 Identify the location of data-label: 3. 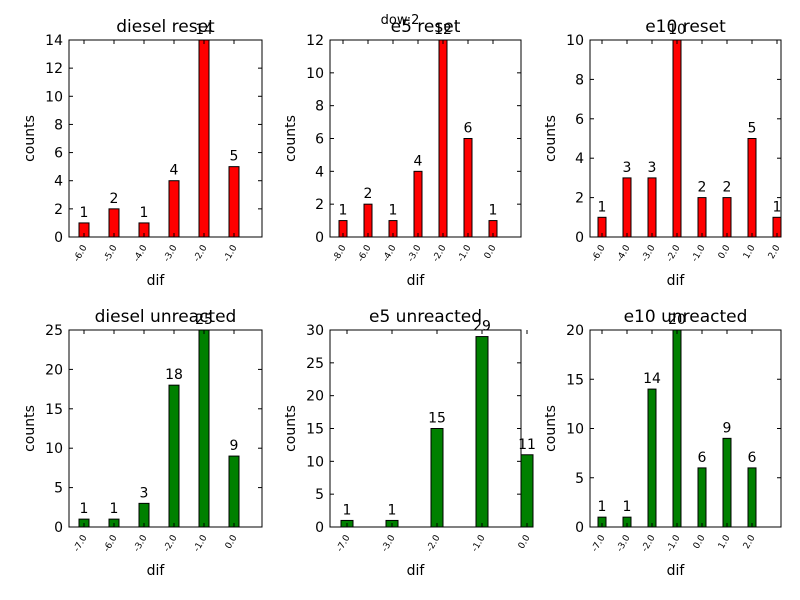
(627, 168).